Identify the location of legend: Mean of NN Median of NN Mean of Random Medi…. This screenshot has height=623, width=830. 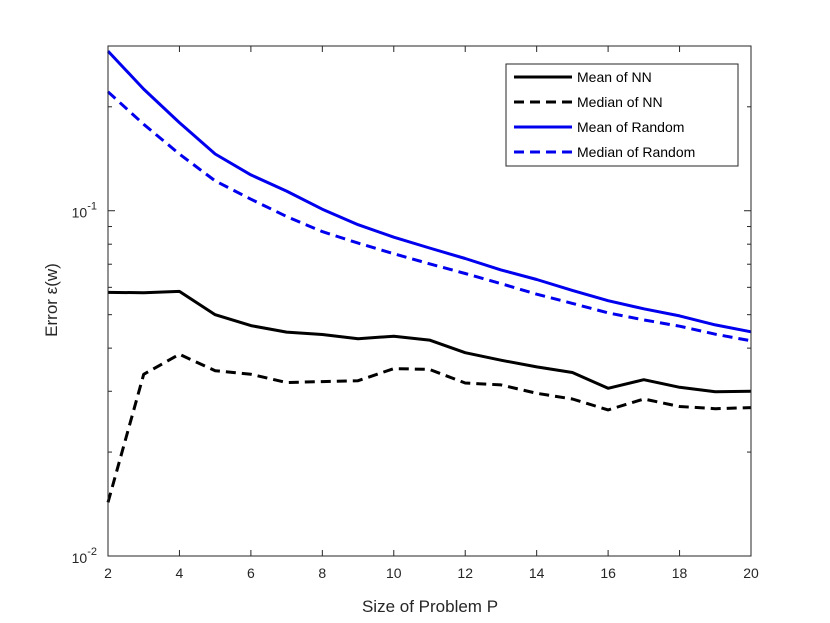
(622, 115).